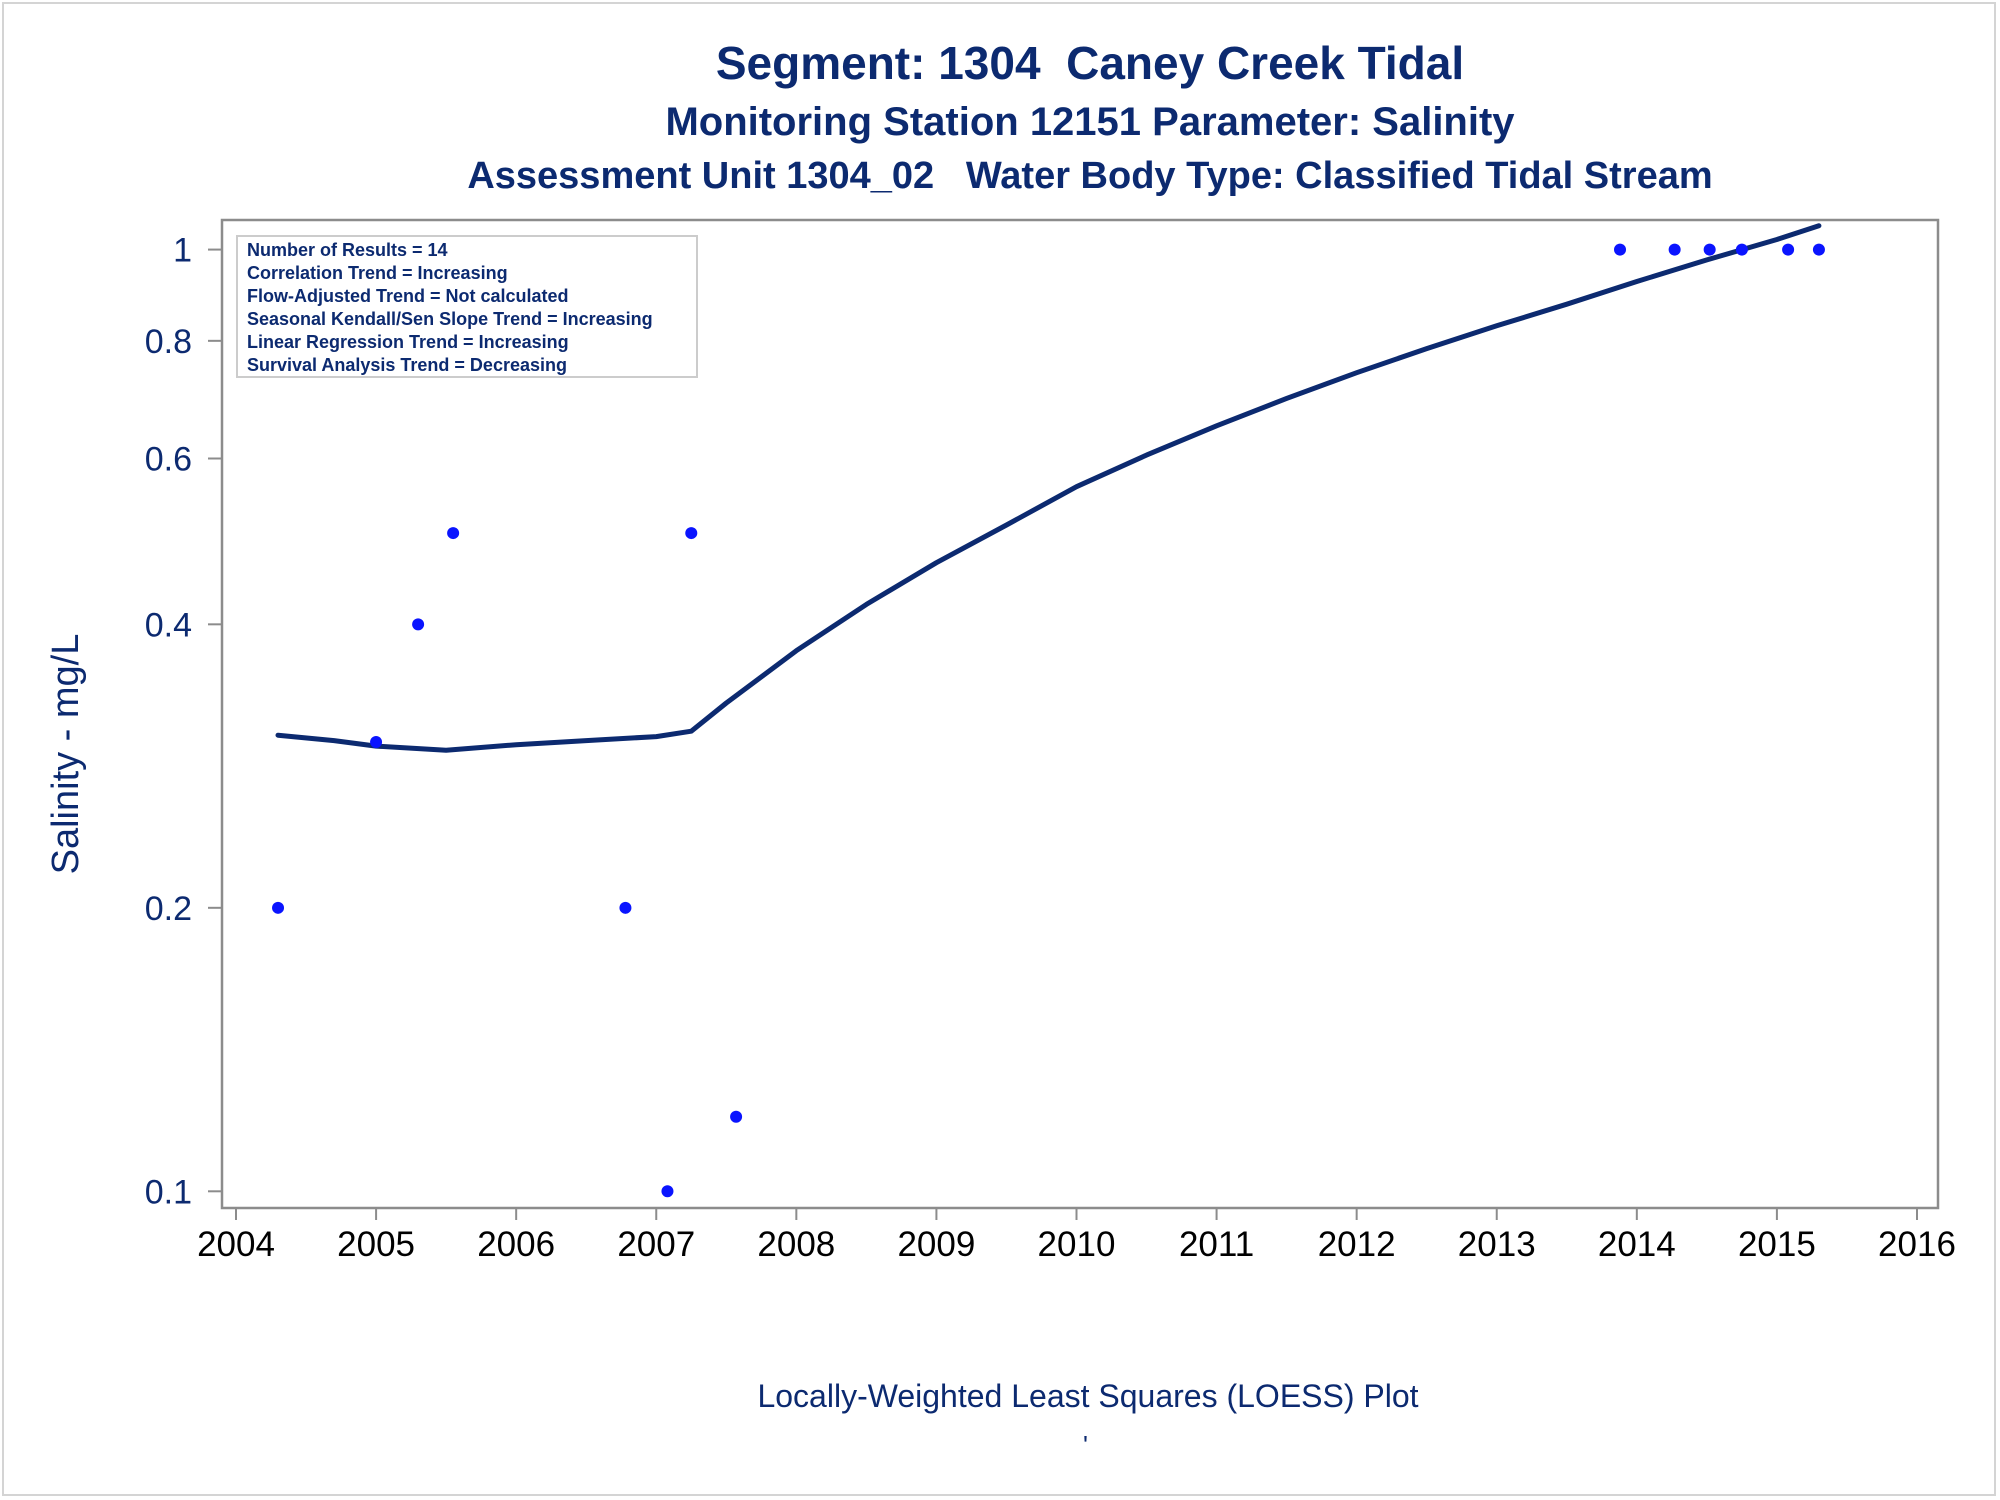  Describe the element at coordinates (407, 365) in the screenshot. I see `stats-line: Survival Analysis Trend = Decreasing` at that location.